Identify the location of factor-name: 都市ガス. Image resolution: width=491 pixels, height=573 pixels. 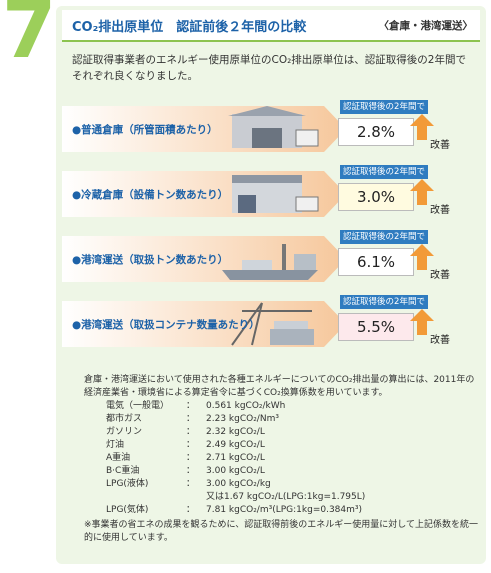
(124, 419).